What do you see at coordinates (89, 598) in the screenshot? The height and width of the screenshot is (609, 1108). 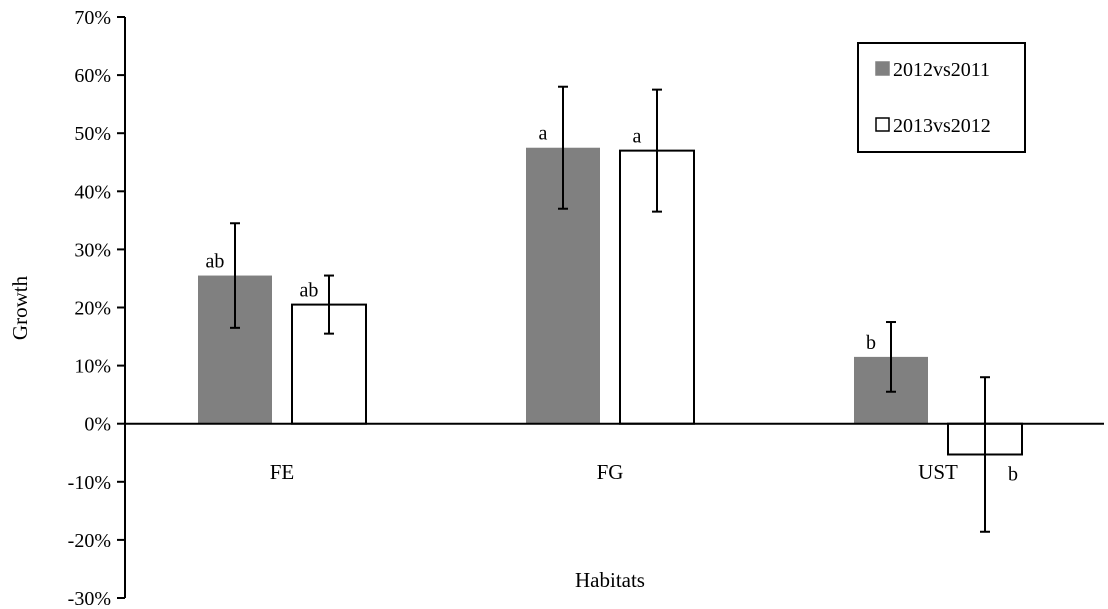 I see `y-tick-label: -30%` at bounding box center [89, 598].